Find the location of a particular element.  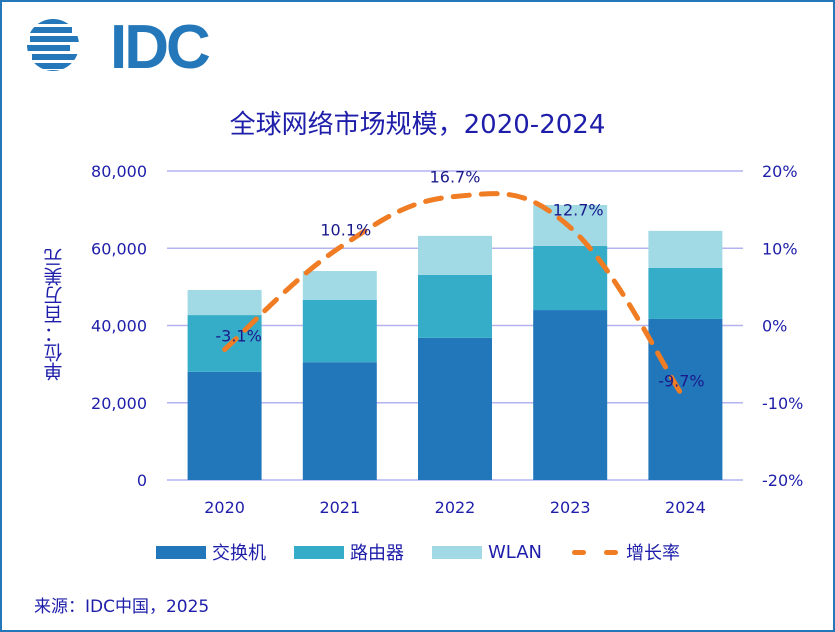

y2-tick-label: -10% is located at coordinates (782, 403).